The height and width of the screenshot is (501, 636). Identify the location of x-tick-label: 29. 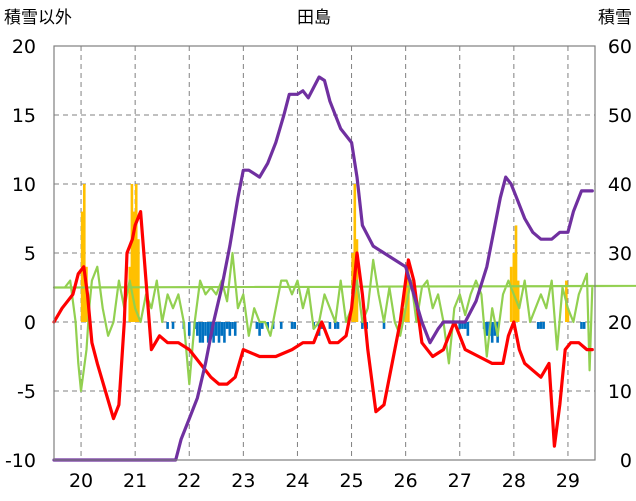
(568, 481).